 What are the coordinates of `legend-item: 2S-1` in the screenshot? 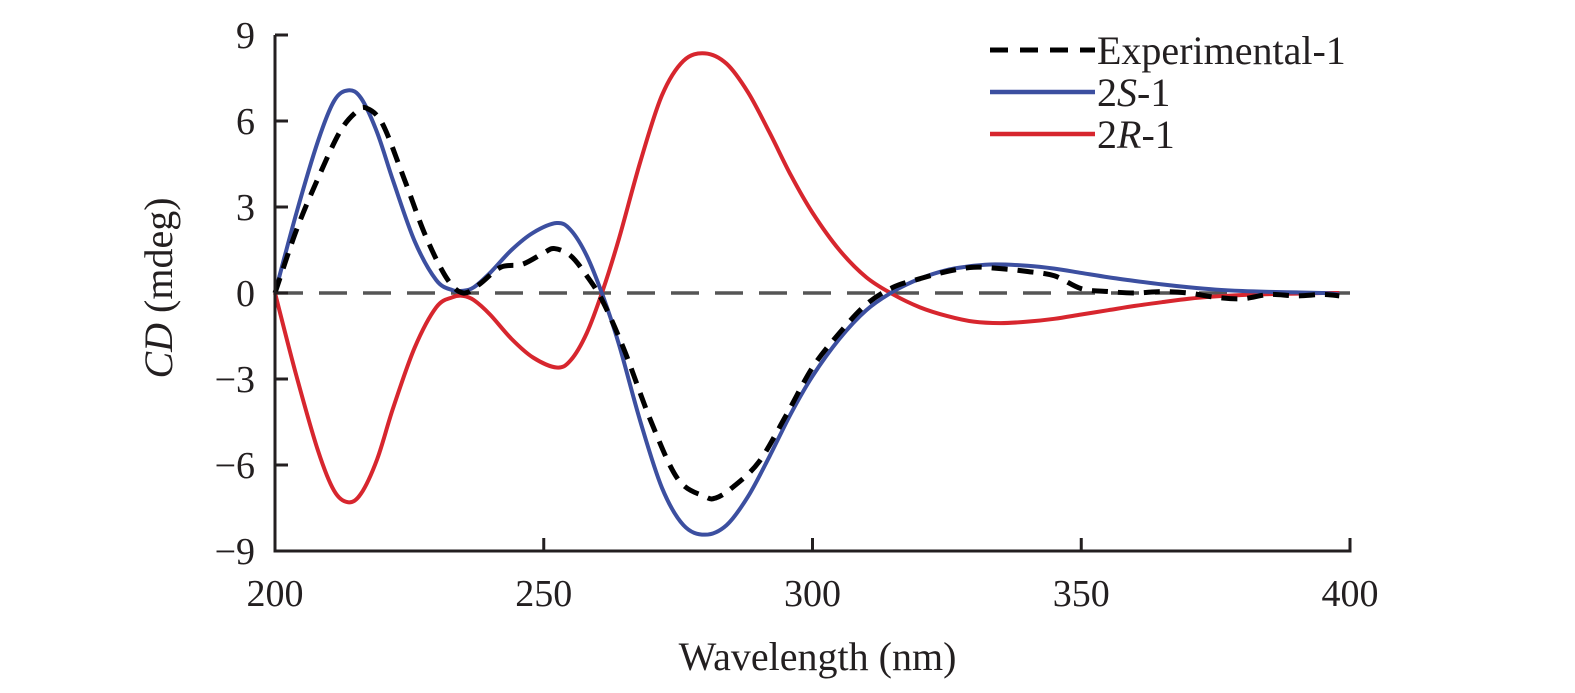 It's located at (1080, 92).